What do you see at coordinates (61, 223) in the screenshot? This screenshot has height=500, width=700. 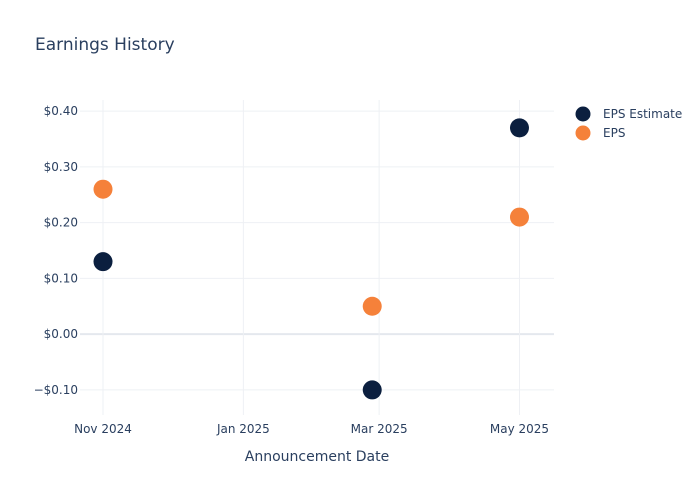 I see `y-tick-label: $0.20` at bounding box center [61, 223].